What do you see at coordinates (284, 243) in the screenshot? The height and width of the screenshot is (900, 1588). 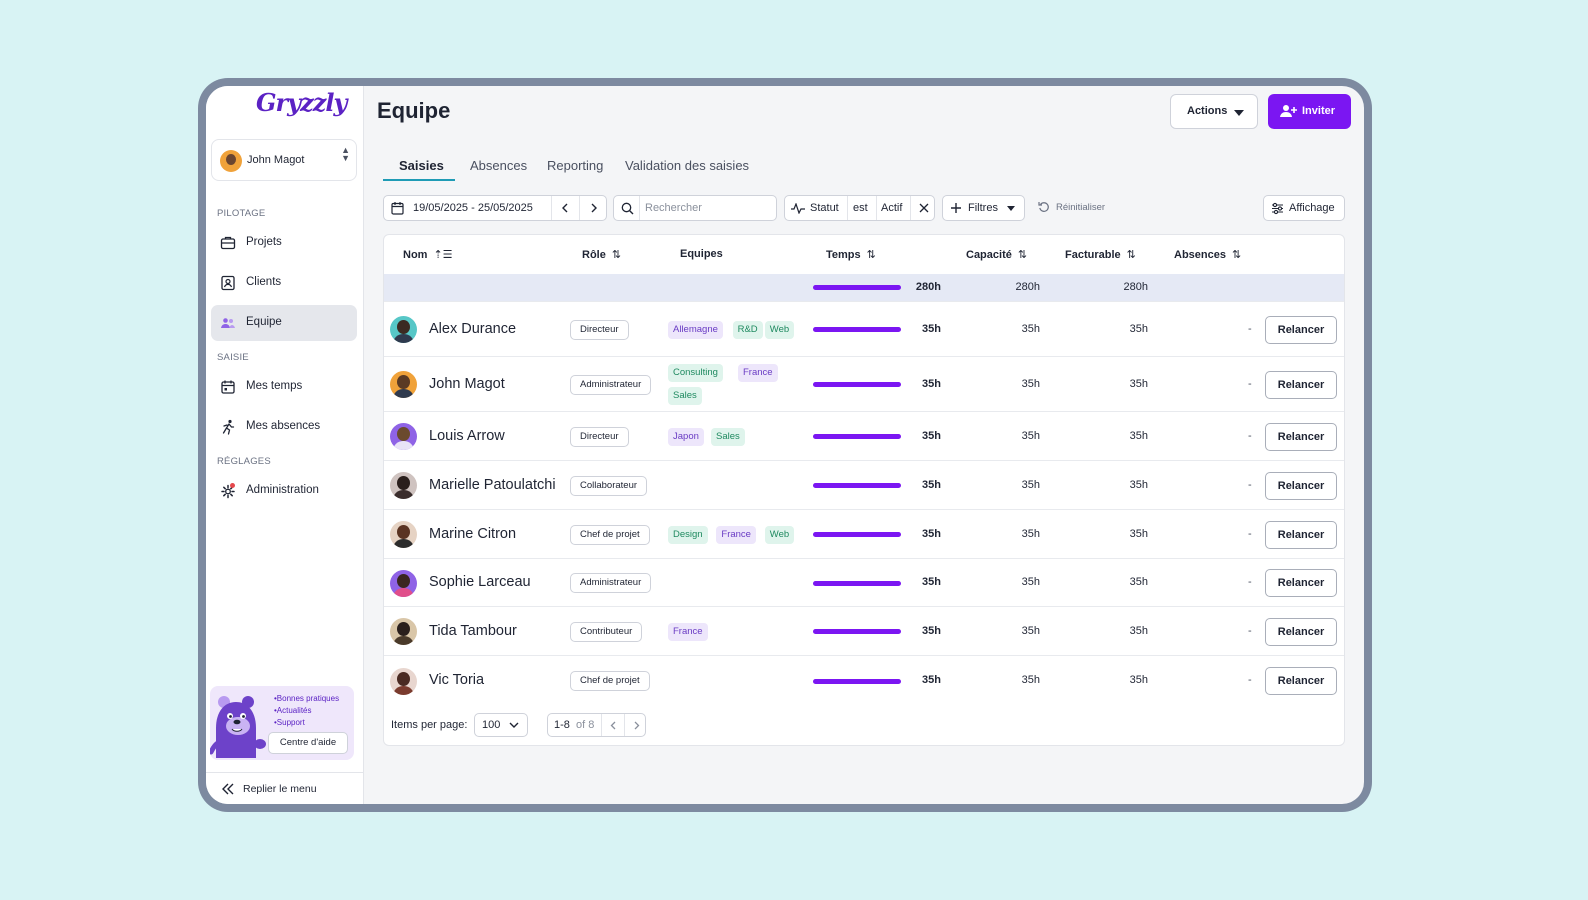 I see `sidebar-item-projets: Projets` at bounding box center [284, 243].